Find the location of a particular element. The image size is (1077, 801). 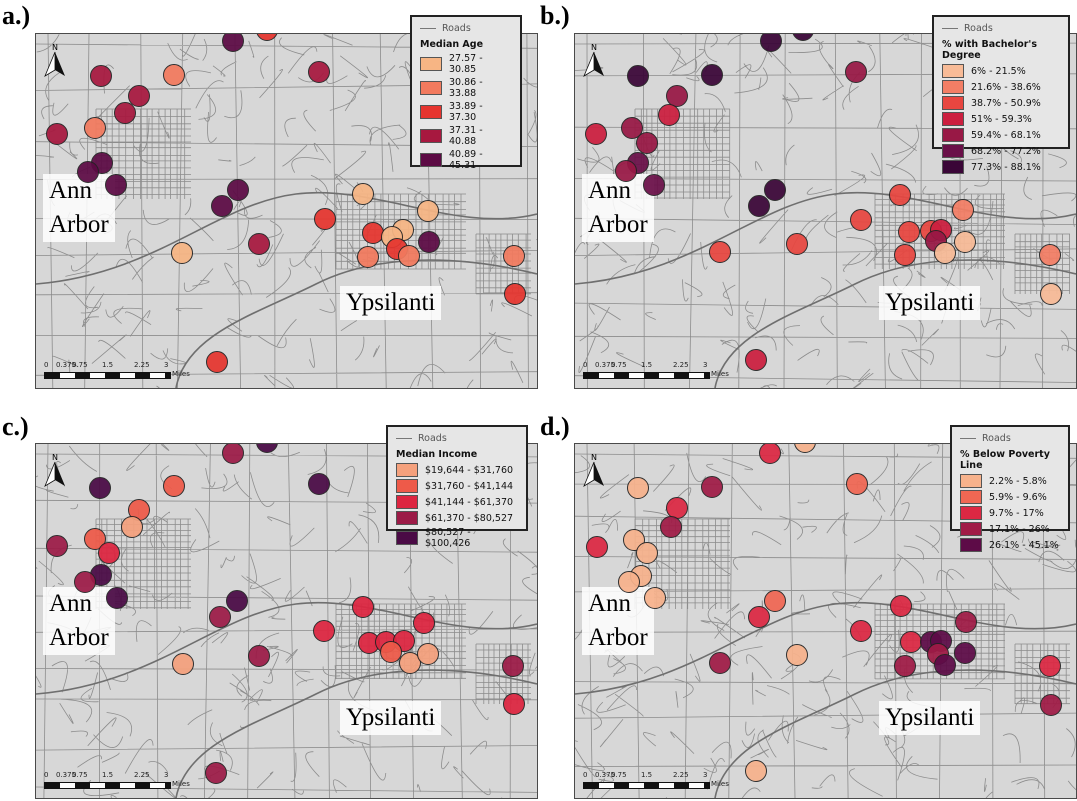

legend-item-label: 59.4% - 68.1% is located at coordinates (1006, 135).